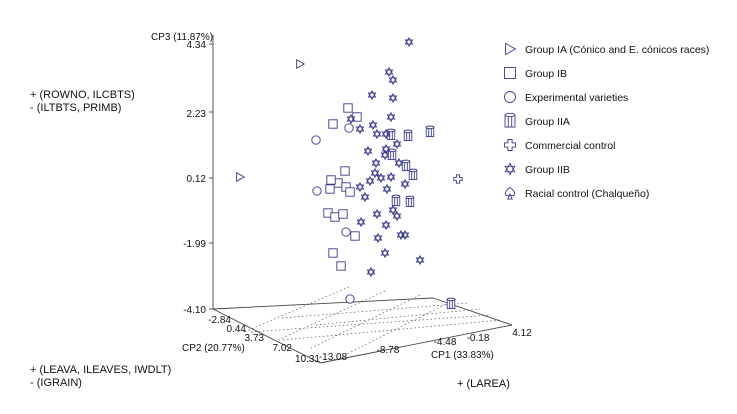 This screenshot has height=414, width=737. What do you see at coordinates (194, 310) in the screenshot?
I see `cp3-tick-label: -4.10` at bounding box center [194, 310].